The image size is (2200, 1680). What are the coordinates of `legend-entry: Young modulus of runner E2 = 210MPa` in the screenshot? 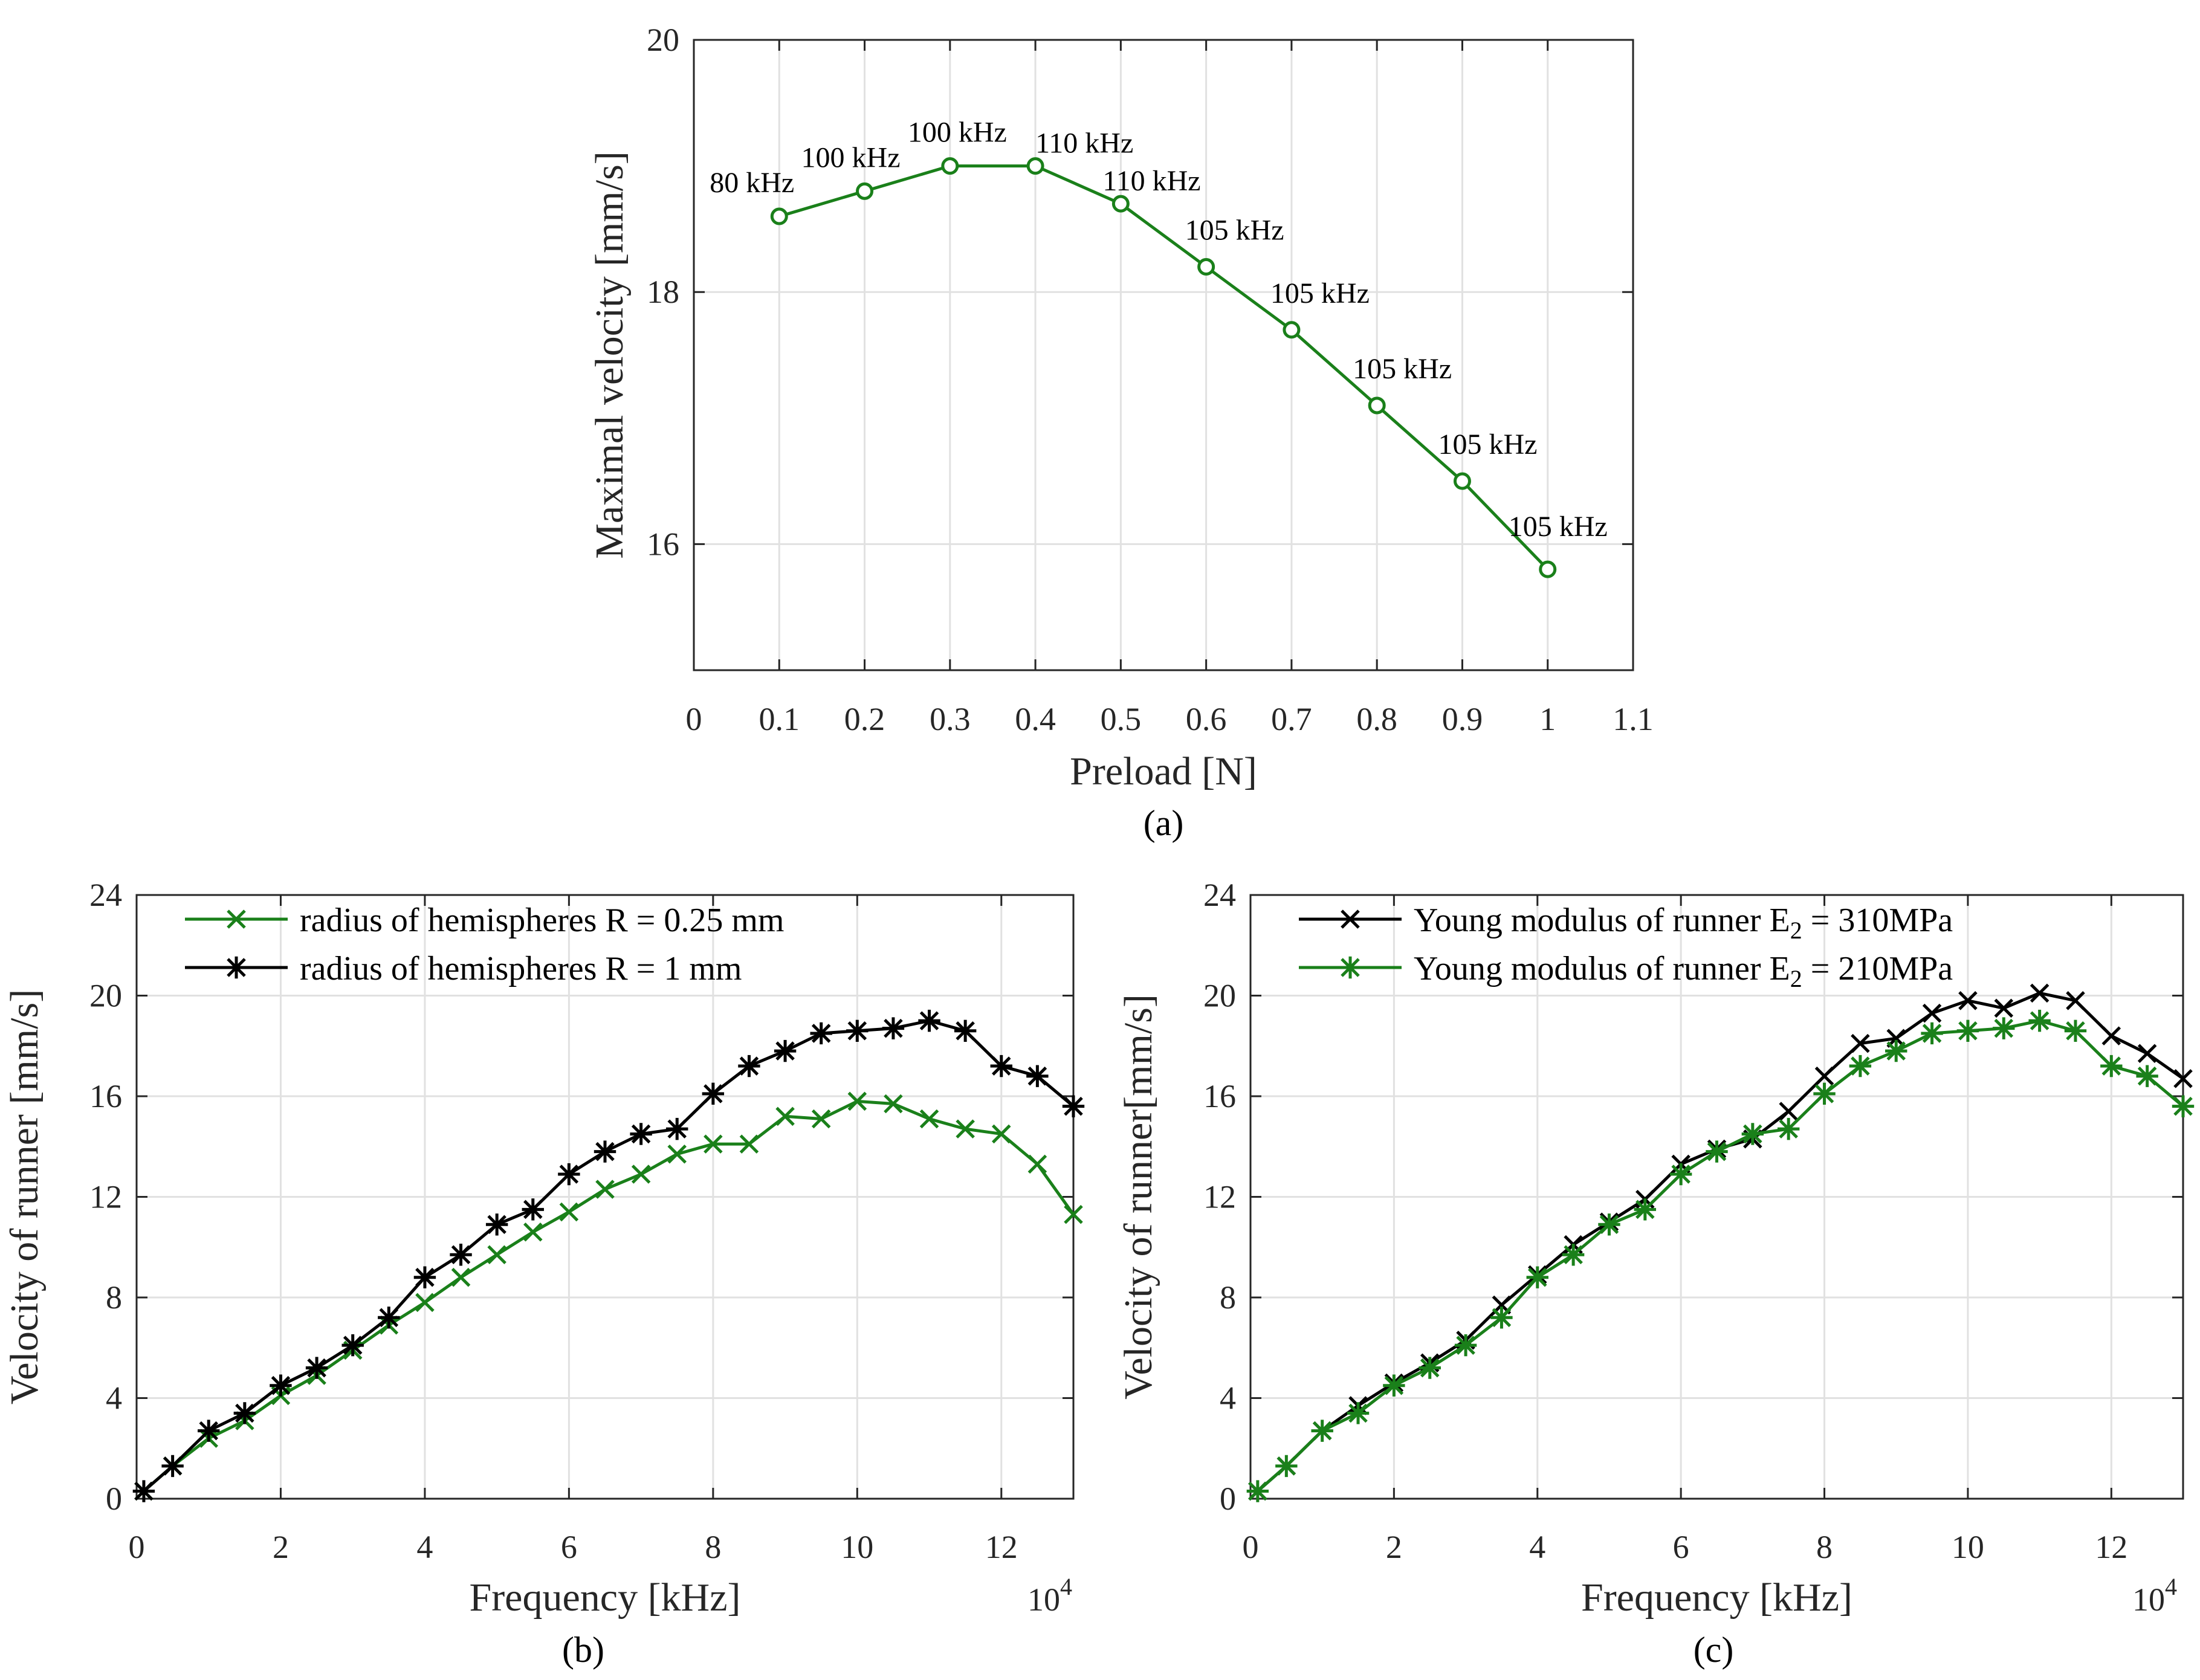 It's located at (1683, 971).